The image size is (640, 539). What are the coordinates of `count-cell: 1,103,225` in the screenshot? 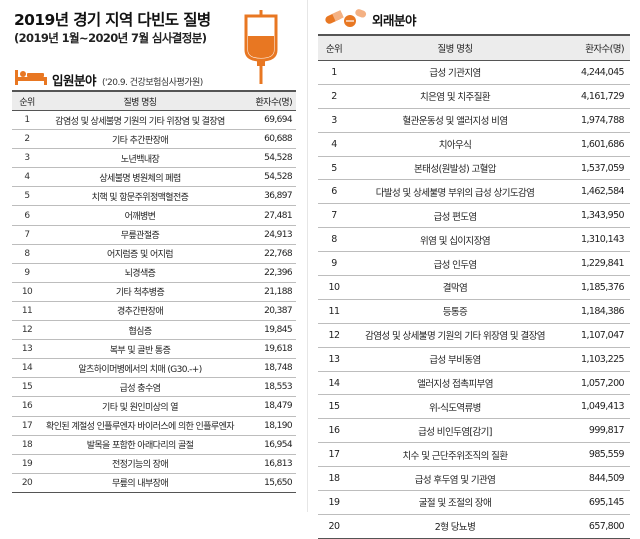 It's located at (595, 359).